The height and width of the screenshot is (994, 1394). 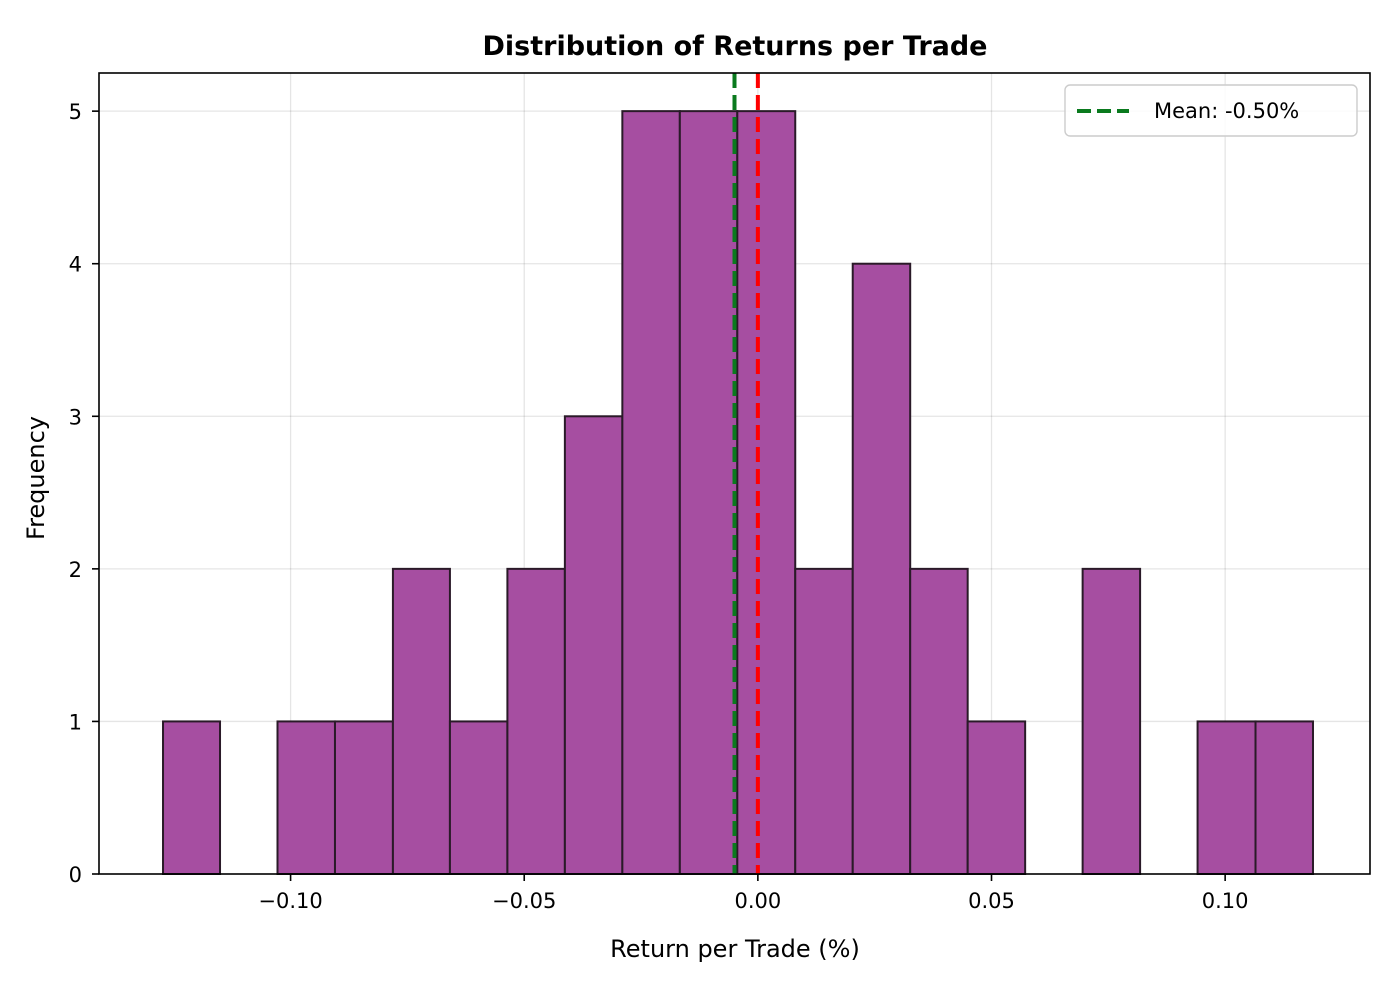 I want to click on x-axis-ticks: −0.10 −0.05 0.00 0.05 0.10, so click(x=753, y=893).